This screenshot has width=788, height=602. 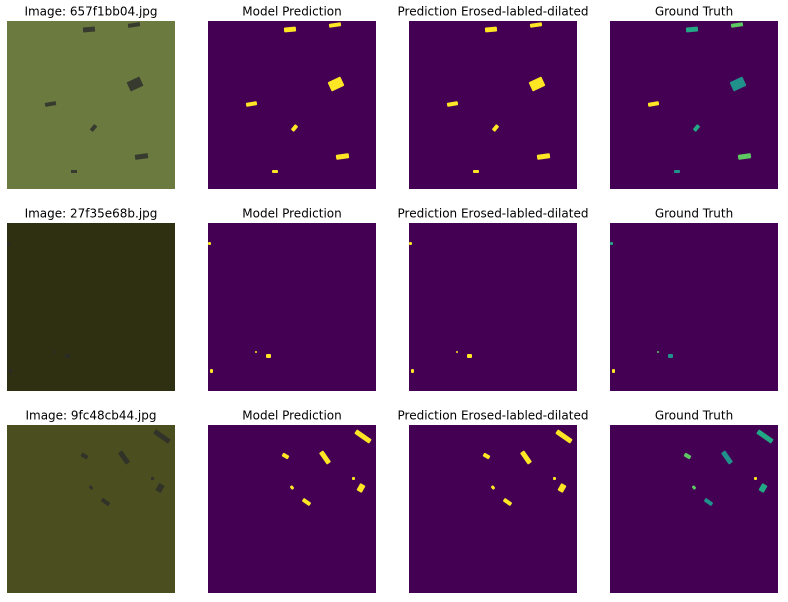 What do you see at coordinates (90, 12) in the screenshot?
I see `panel-title: Image: 657f1bb04.jpg` at bounding box center [90, 12].